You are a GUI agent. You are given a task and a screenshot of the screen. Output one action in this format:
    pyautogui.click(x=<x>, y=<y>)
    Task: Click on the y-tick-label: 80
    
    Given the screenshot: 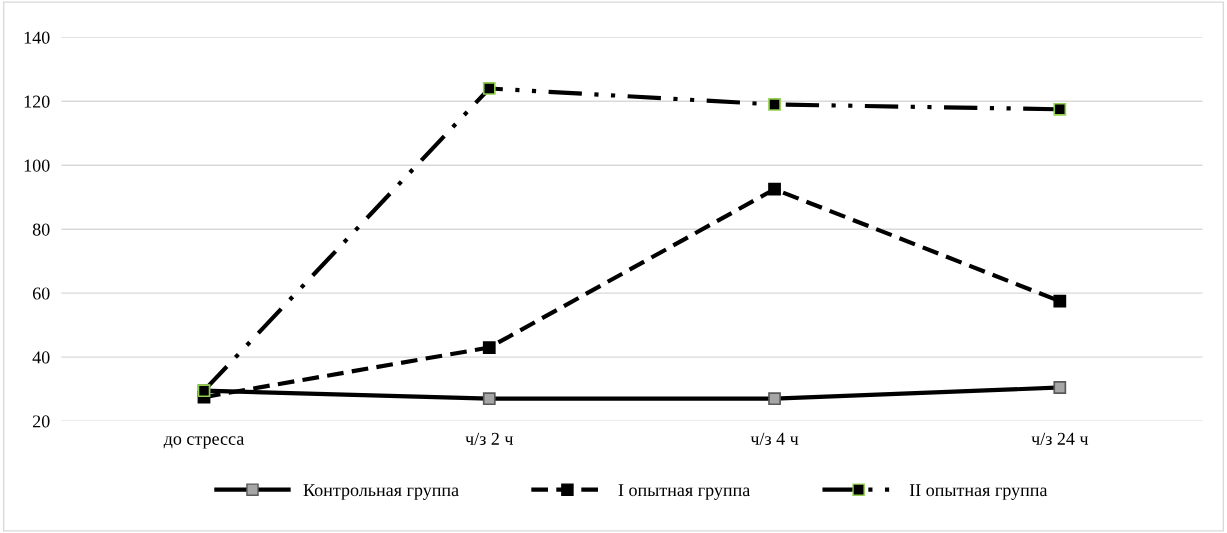 What is the action you would take?
    pyautogui.click(x=41, y=229)
    